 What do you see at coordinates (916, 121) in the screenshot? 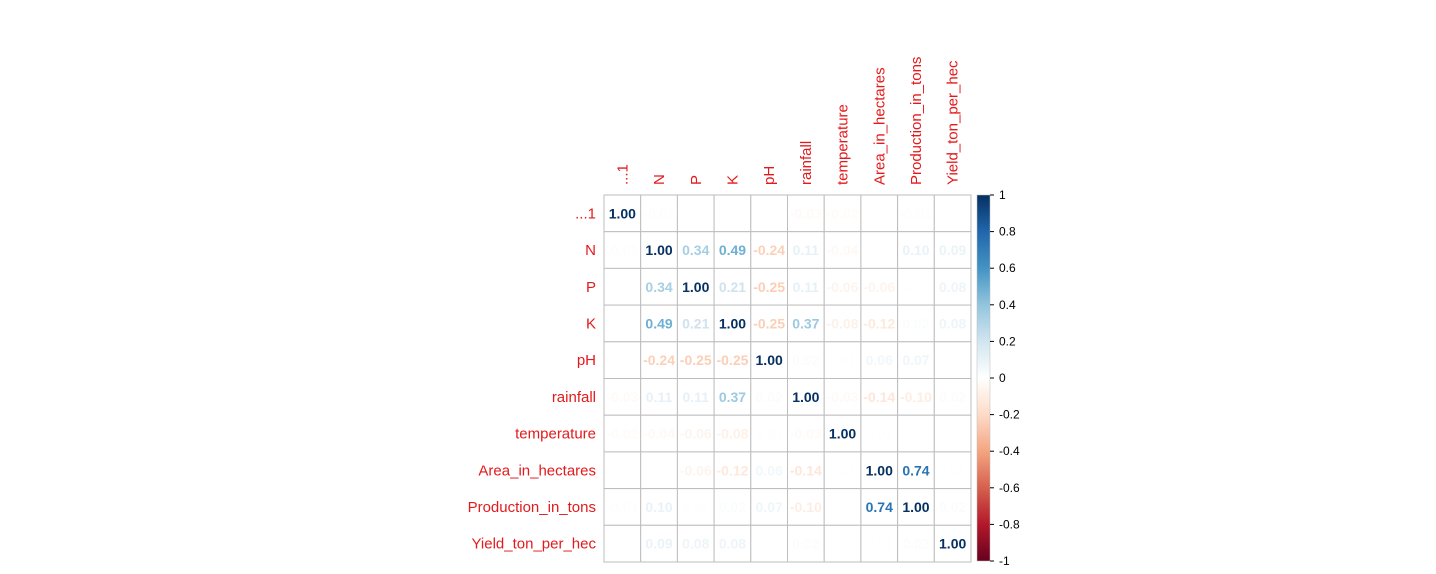
I see `column-label: Production_in_tons` at bounding box center [916, 121].